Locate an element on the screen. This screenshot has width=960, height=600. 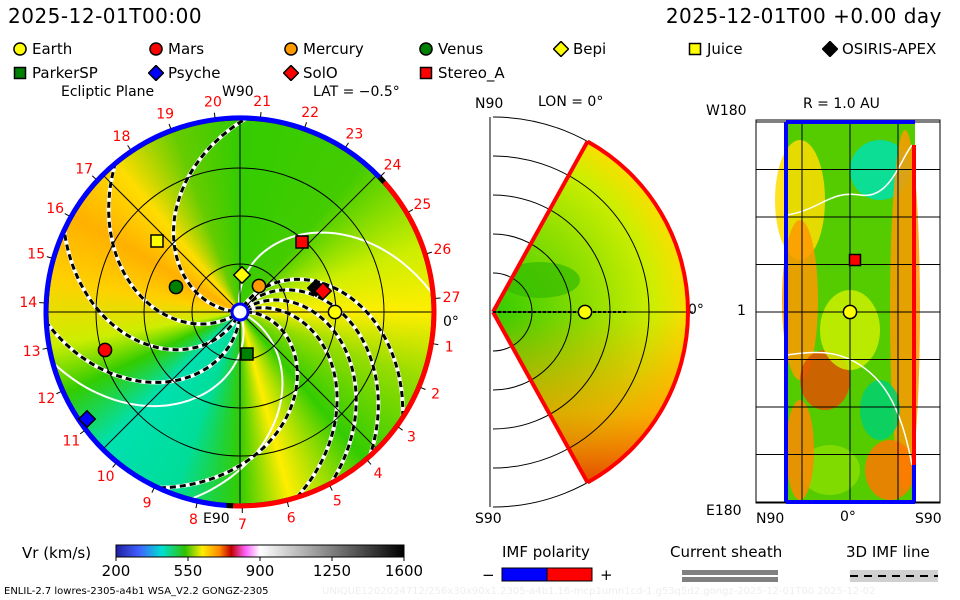
legend-label: Psyche is located at coordinates (194, 73).